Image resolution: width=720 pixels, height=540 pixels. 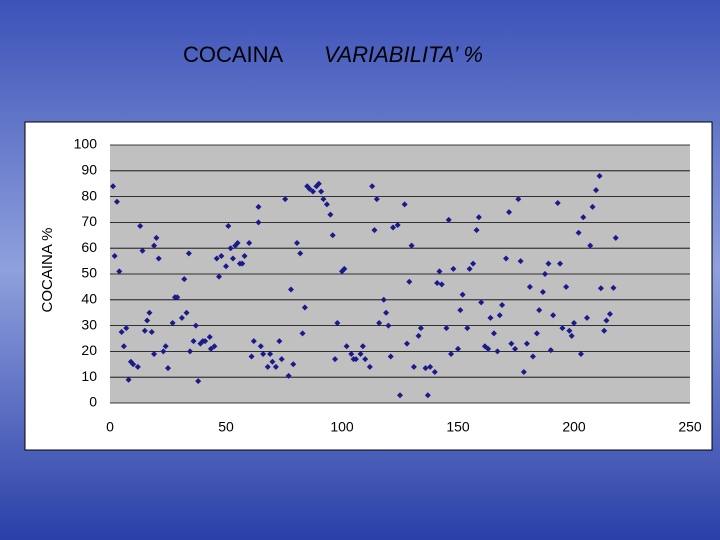 What do you see at coordinates (47, 269) in the screenshot?
I see `y-axis-label: COCAINA %` at bounding box center [47, 269].